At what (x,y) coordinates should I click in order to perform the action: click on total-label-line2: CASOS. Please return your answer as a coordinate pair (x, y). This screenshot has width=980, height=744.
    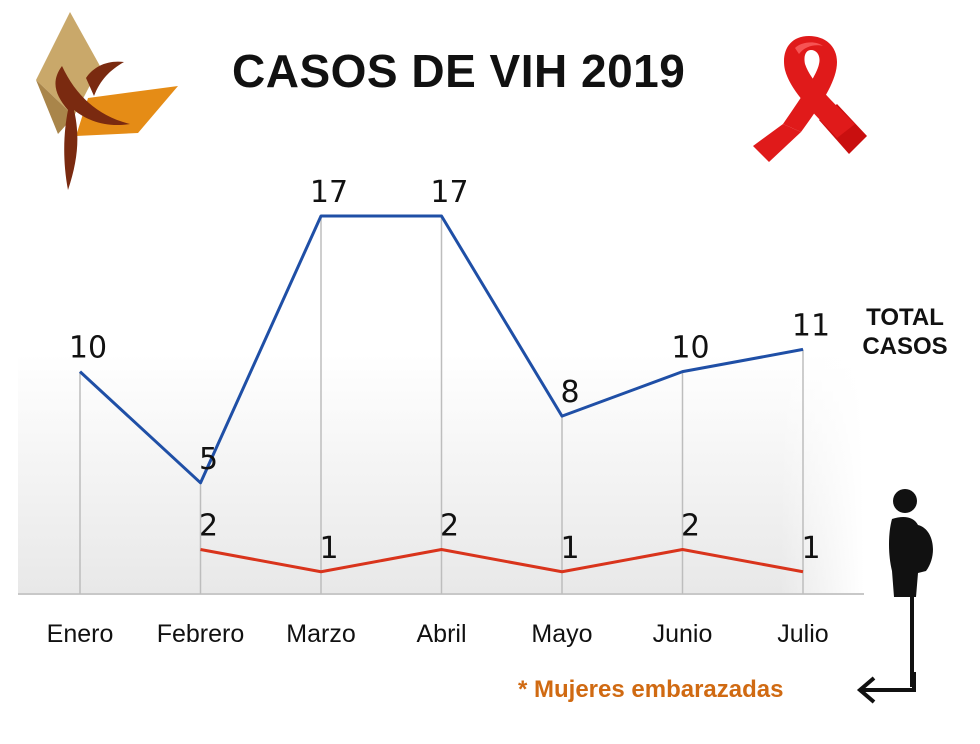
    Looking at the image, I should click on (905, 346).